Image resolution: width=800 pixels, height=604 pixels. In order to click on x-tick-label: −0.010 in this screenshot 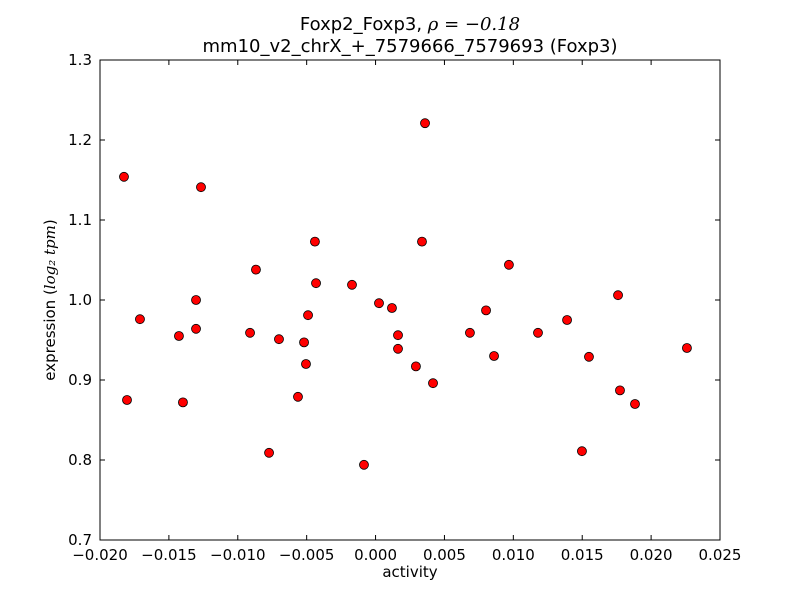, I will do `click(238, 555)`.